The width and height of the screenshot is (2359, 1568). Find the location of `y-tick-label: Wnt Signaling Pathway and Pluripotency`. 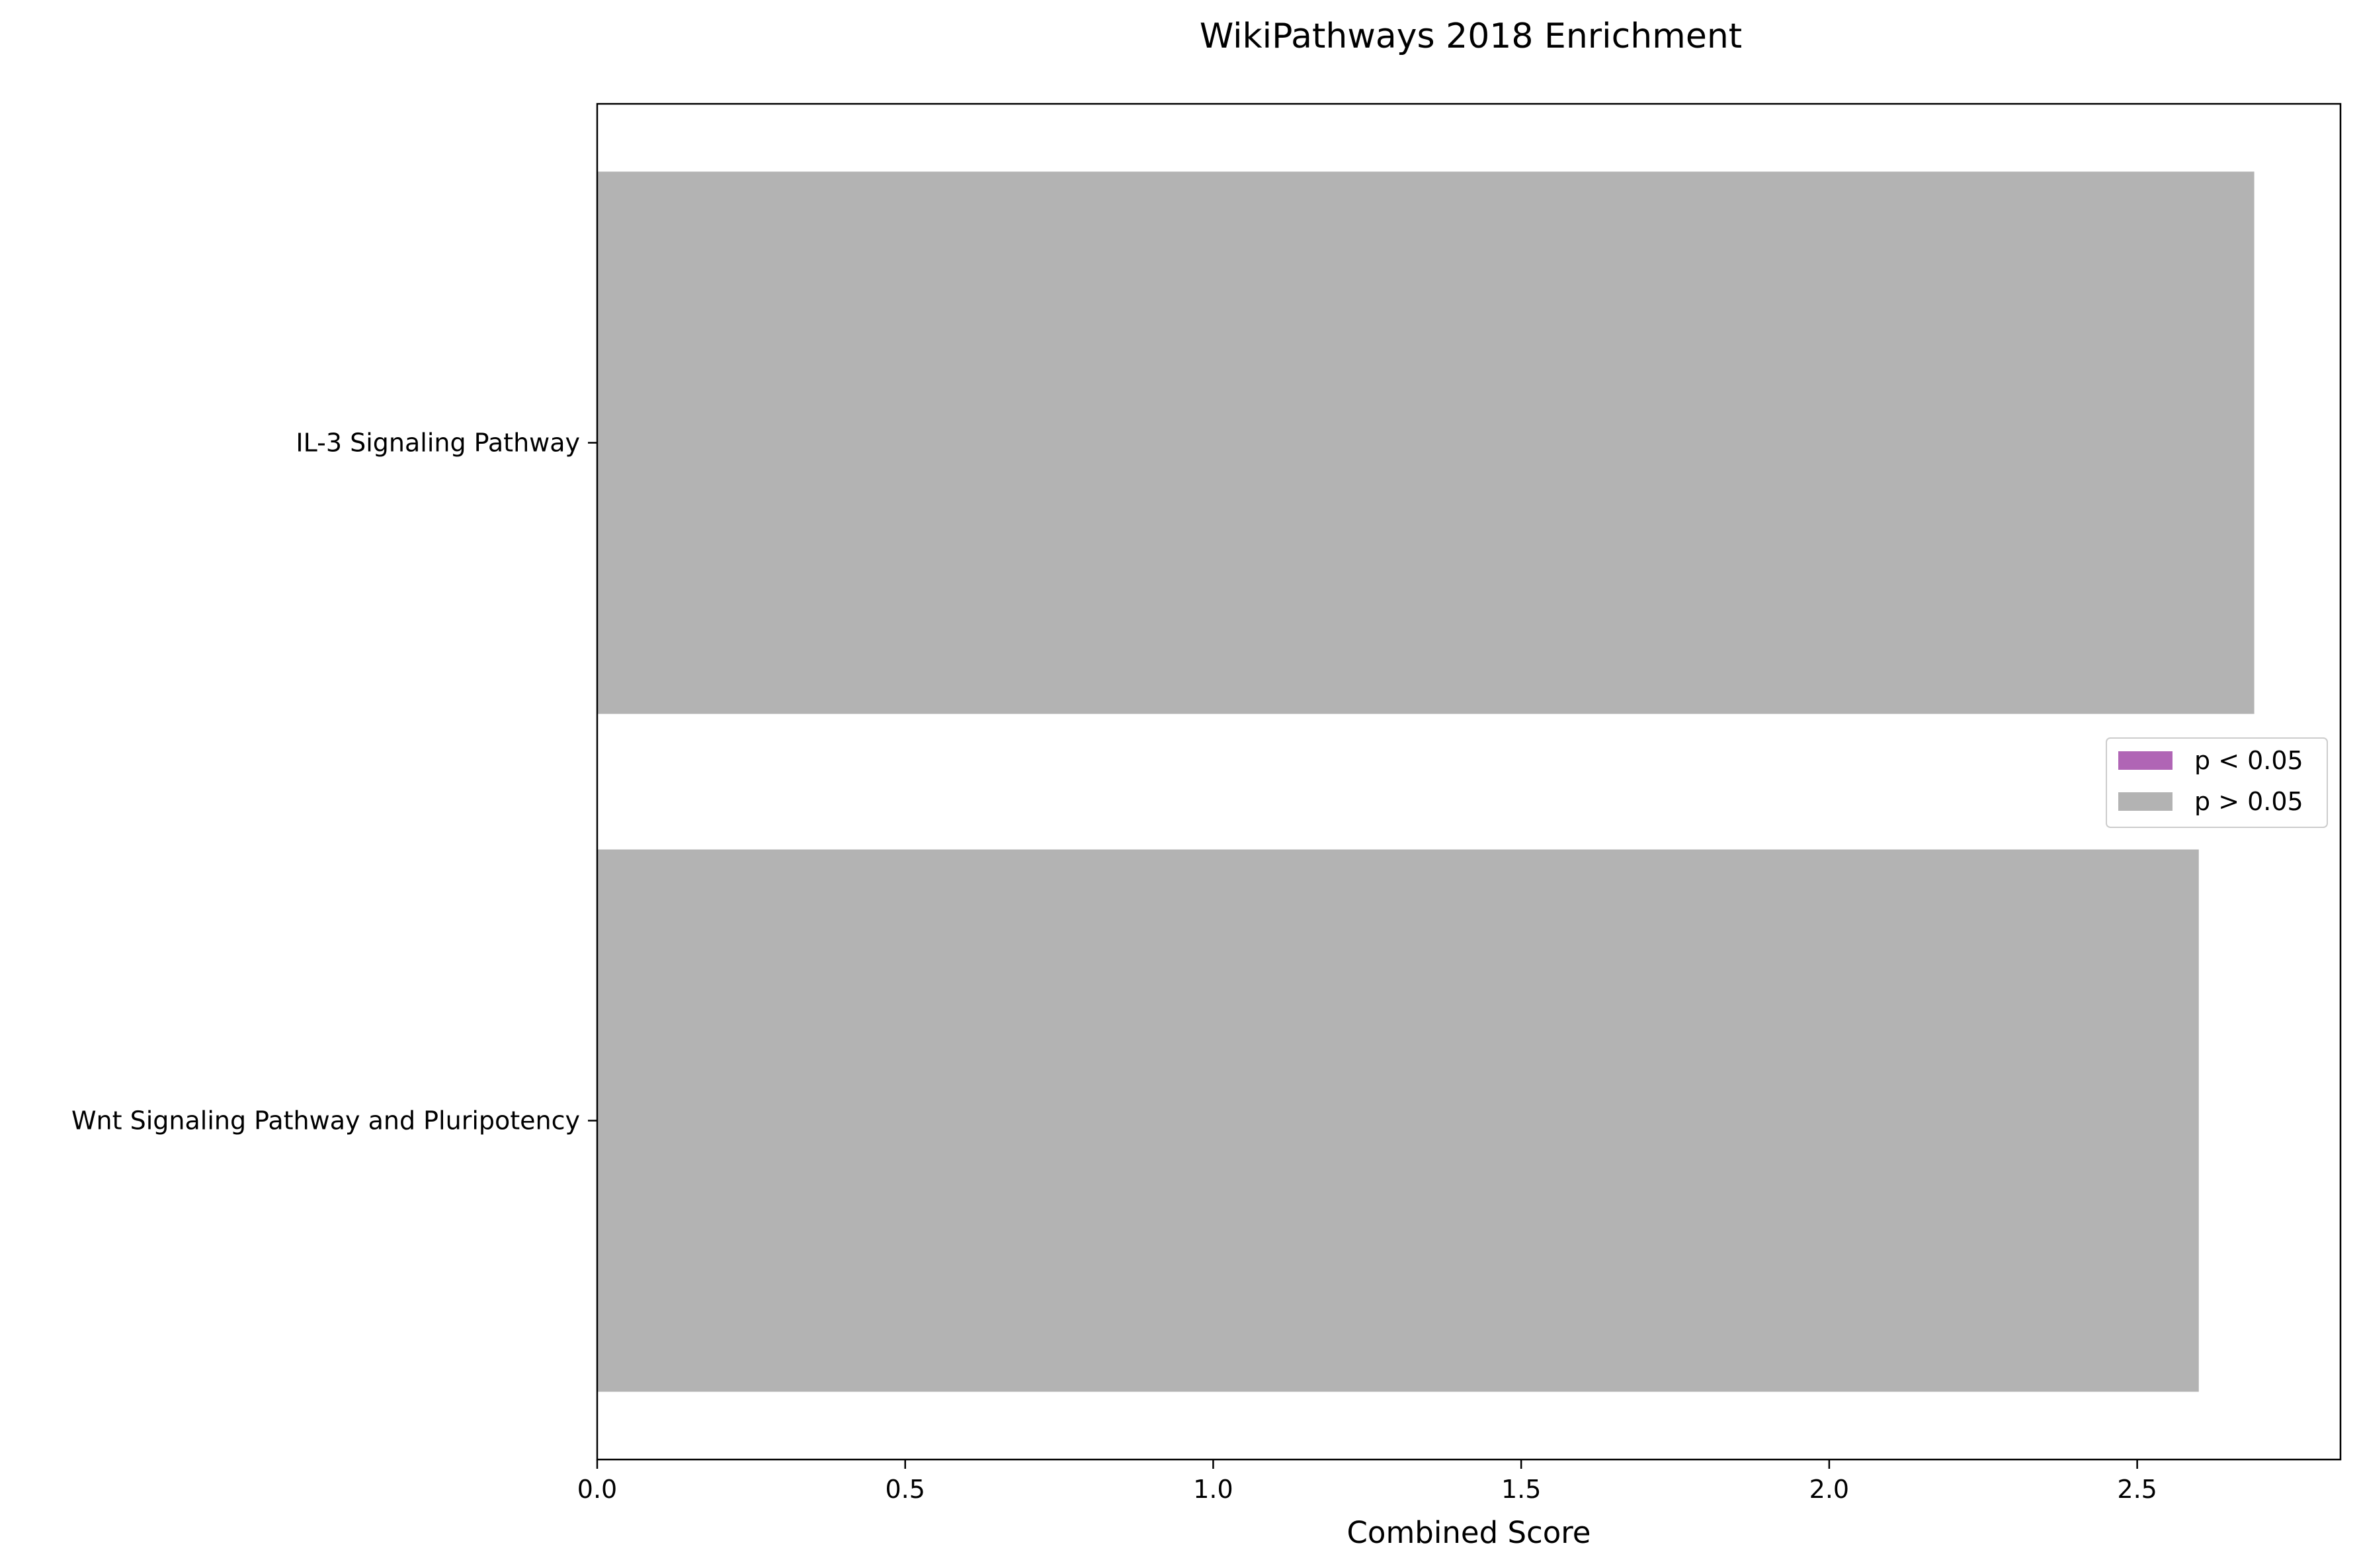

y-tick-label: Wnt Signaling Pathway and Pluripotency is located at coordinates (325, 1120).